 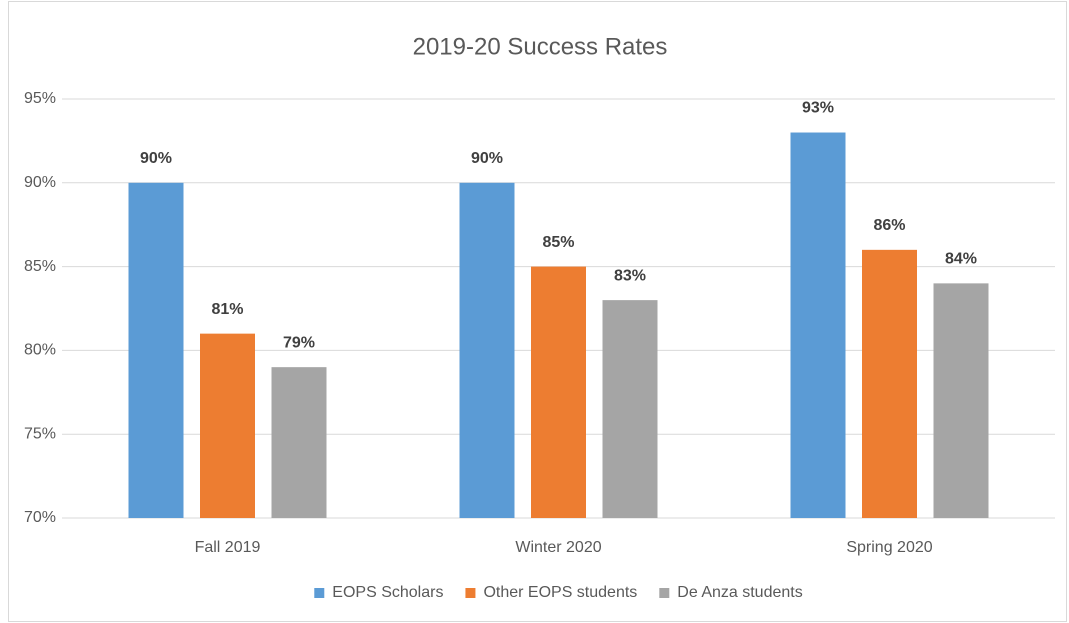 What do you see at coordinates (739, 592) in the screenshot?
I see `legend-label: De Anza students` at bounding box center [739, 592].